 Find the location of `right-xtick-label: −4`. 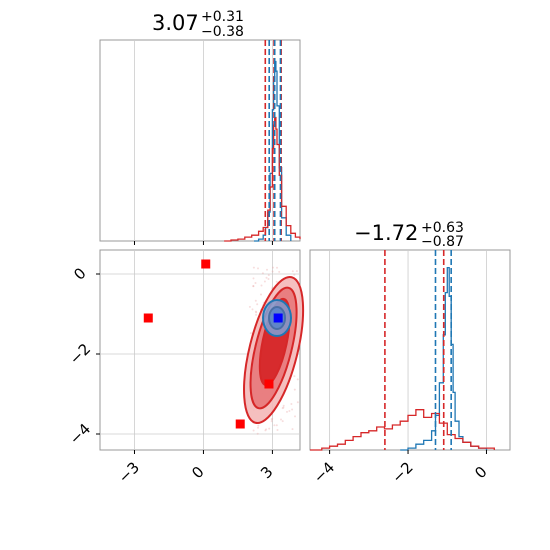

right-xtick-label: −4 is located at coordinates (324, 472).